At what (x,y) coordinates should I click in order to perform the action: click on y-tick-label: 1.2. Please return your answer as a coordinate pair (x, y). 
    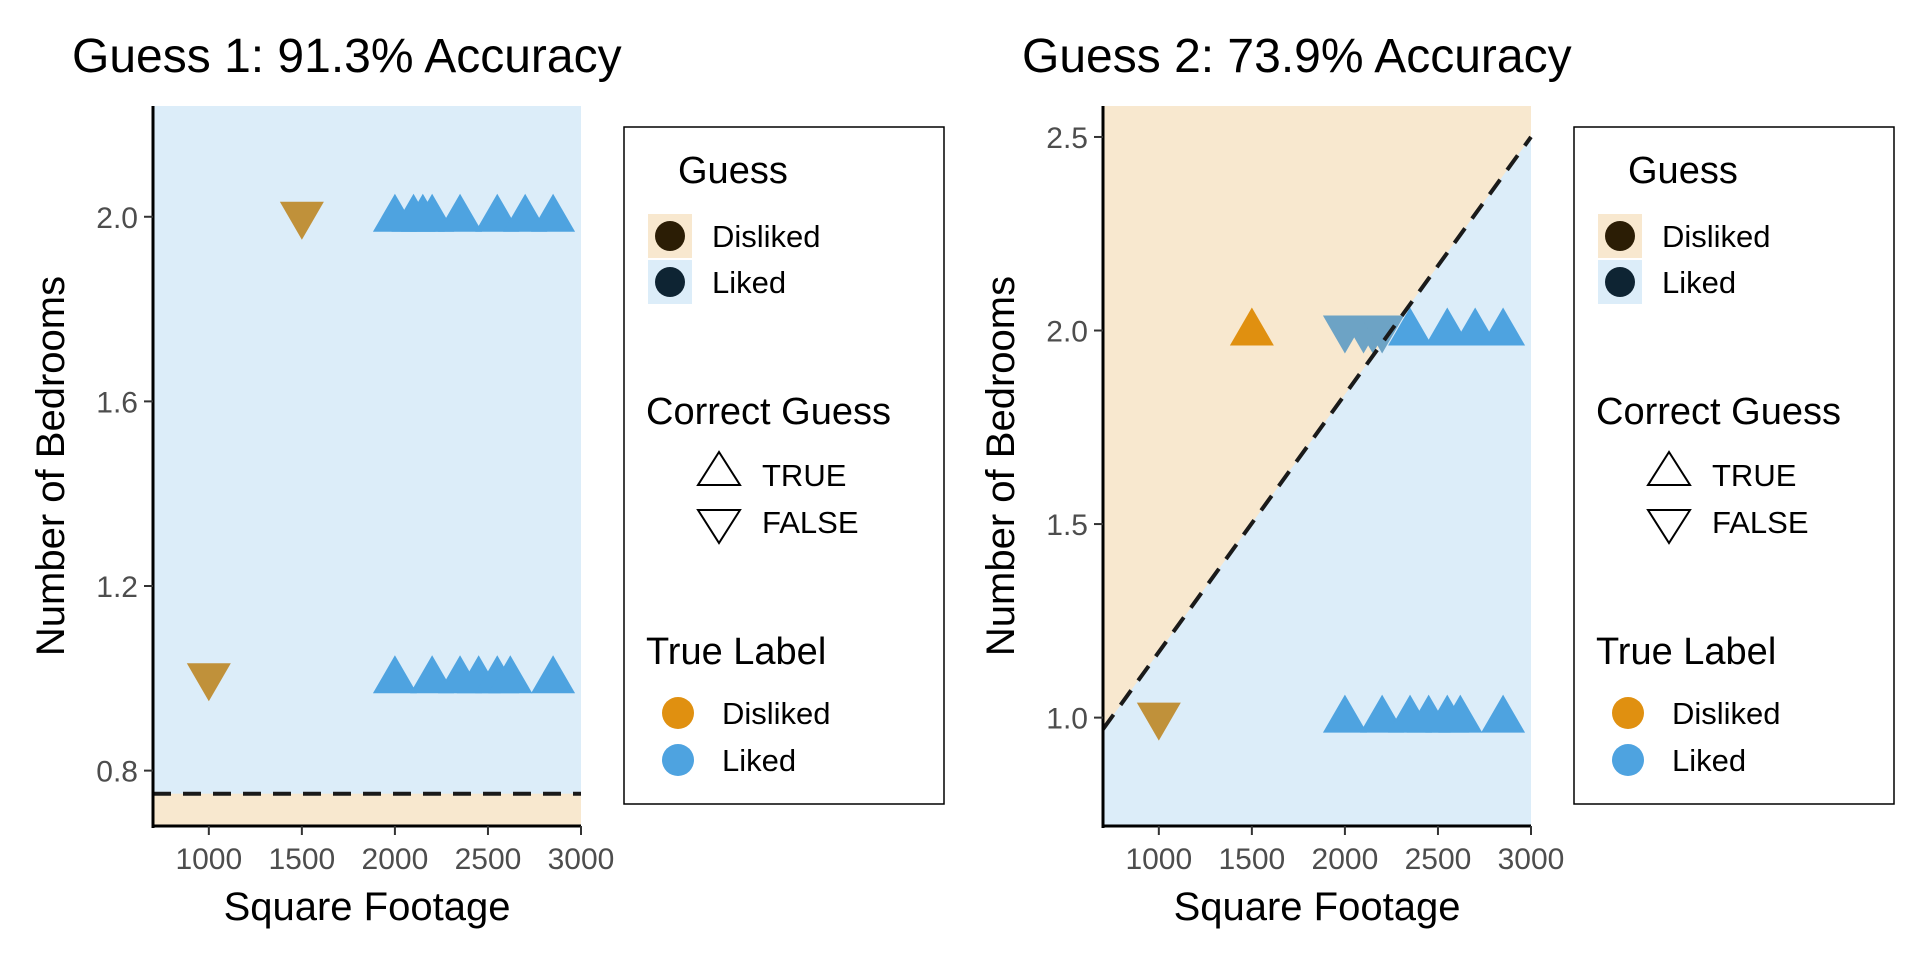
    Looking at the image, I should click on (117, 587).